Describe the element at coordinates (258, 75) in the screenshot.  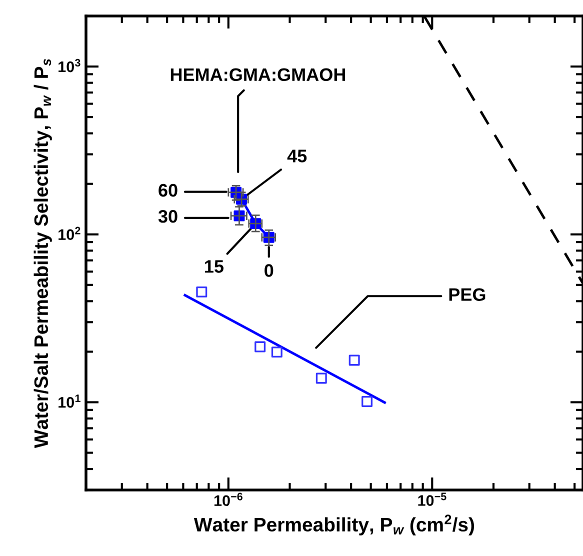
I see `annotation: HEMA:GMA:GMAOH` at that location.